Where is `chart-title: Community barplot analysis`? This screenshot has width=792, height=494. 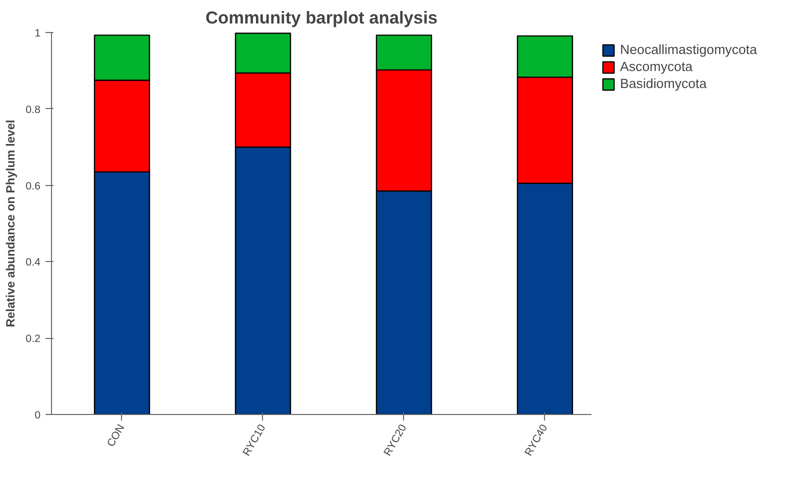 chart-title: Community barplot analysis is located at coordinates (321, 18).